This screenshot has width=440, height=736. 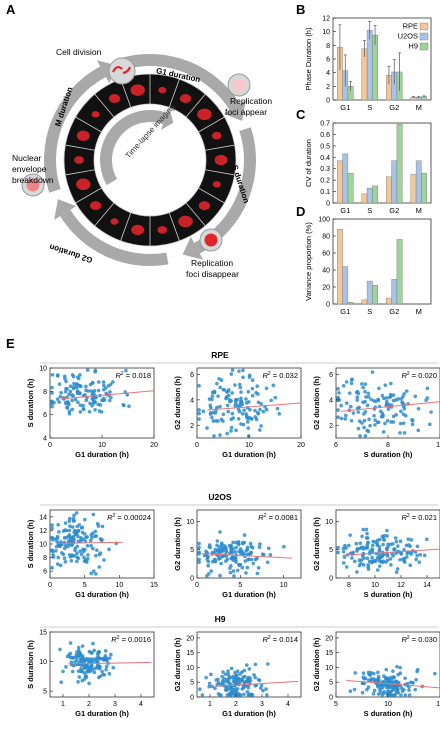 I want to click on y-tick-label: 0, so click(x=331, y=579).